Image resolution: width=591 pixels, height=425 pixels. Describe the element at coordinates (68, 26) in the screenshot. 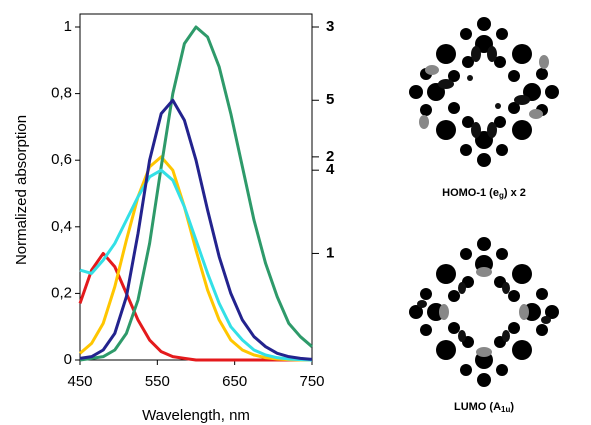

I see `y-tick-label: 1` at that location.